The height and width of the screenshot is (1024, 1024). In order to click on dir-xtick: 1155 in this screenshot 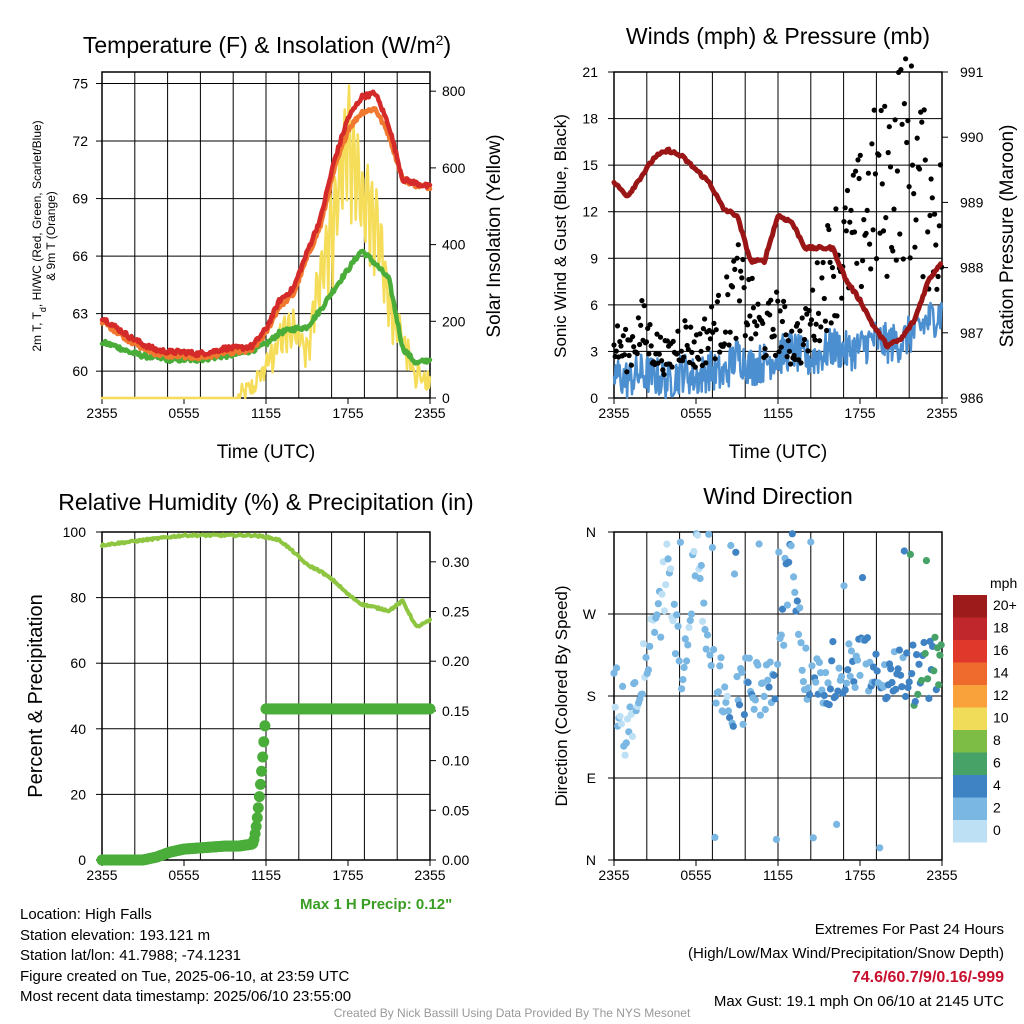, I will do `click(778, 875)`.